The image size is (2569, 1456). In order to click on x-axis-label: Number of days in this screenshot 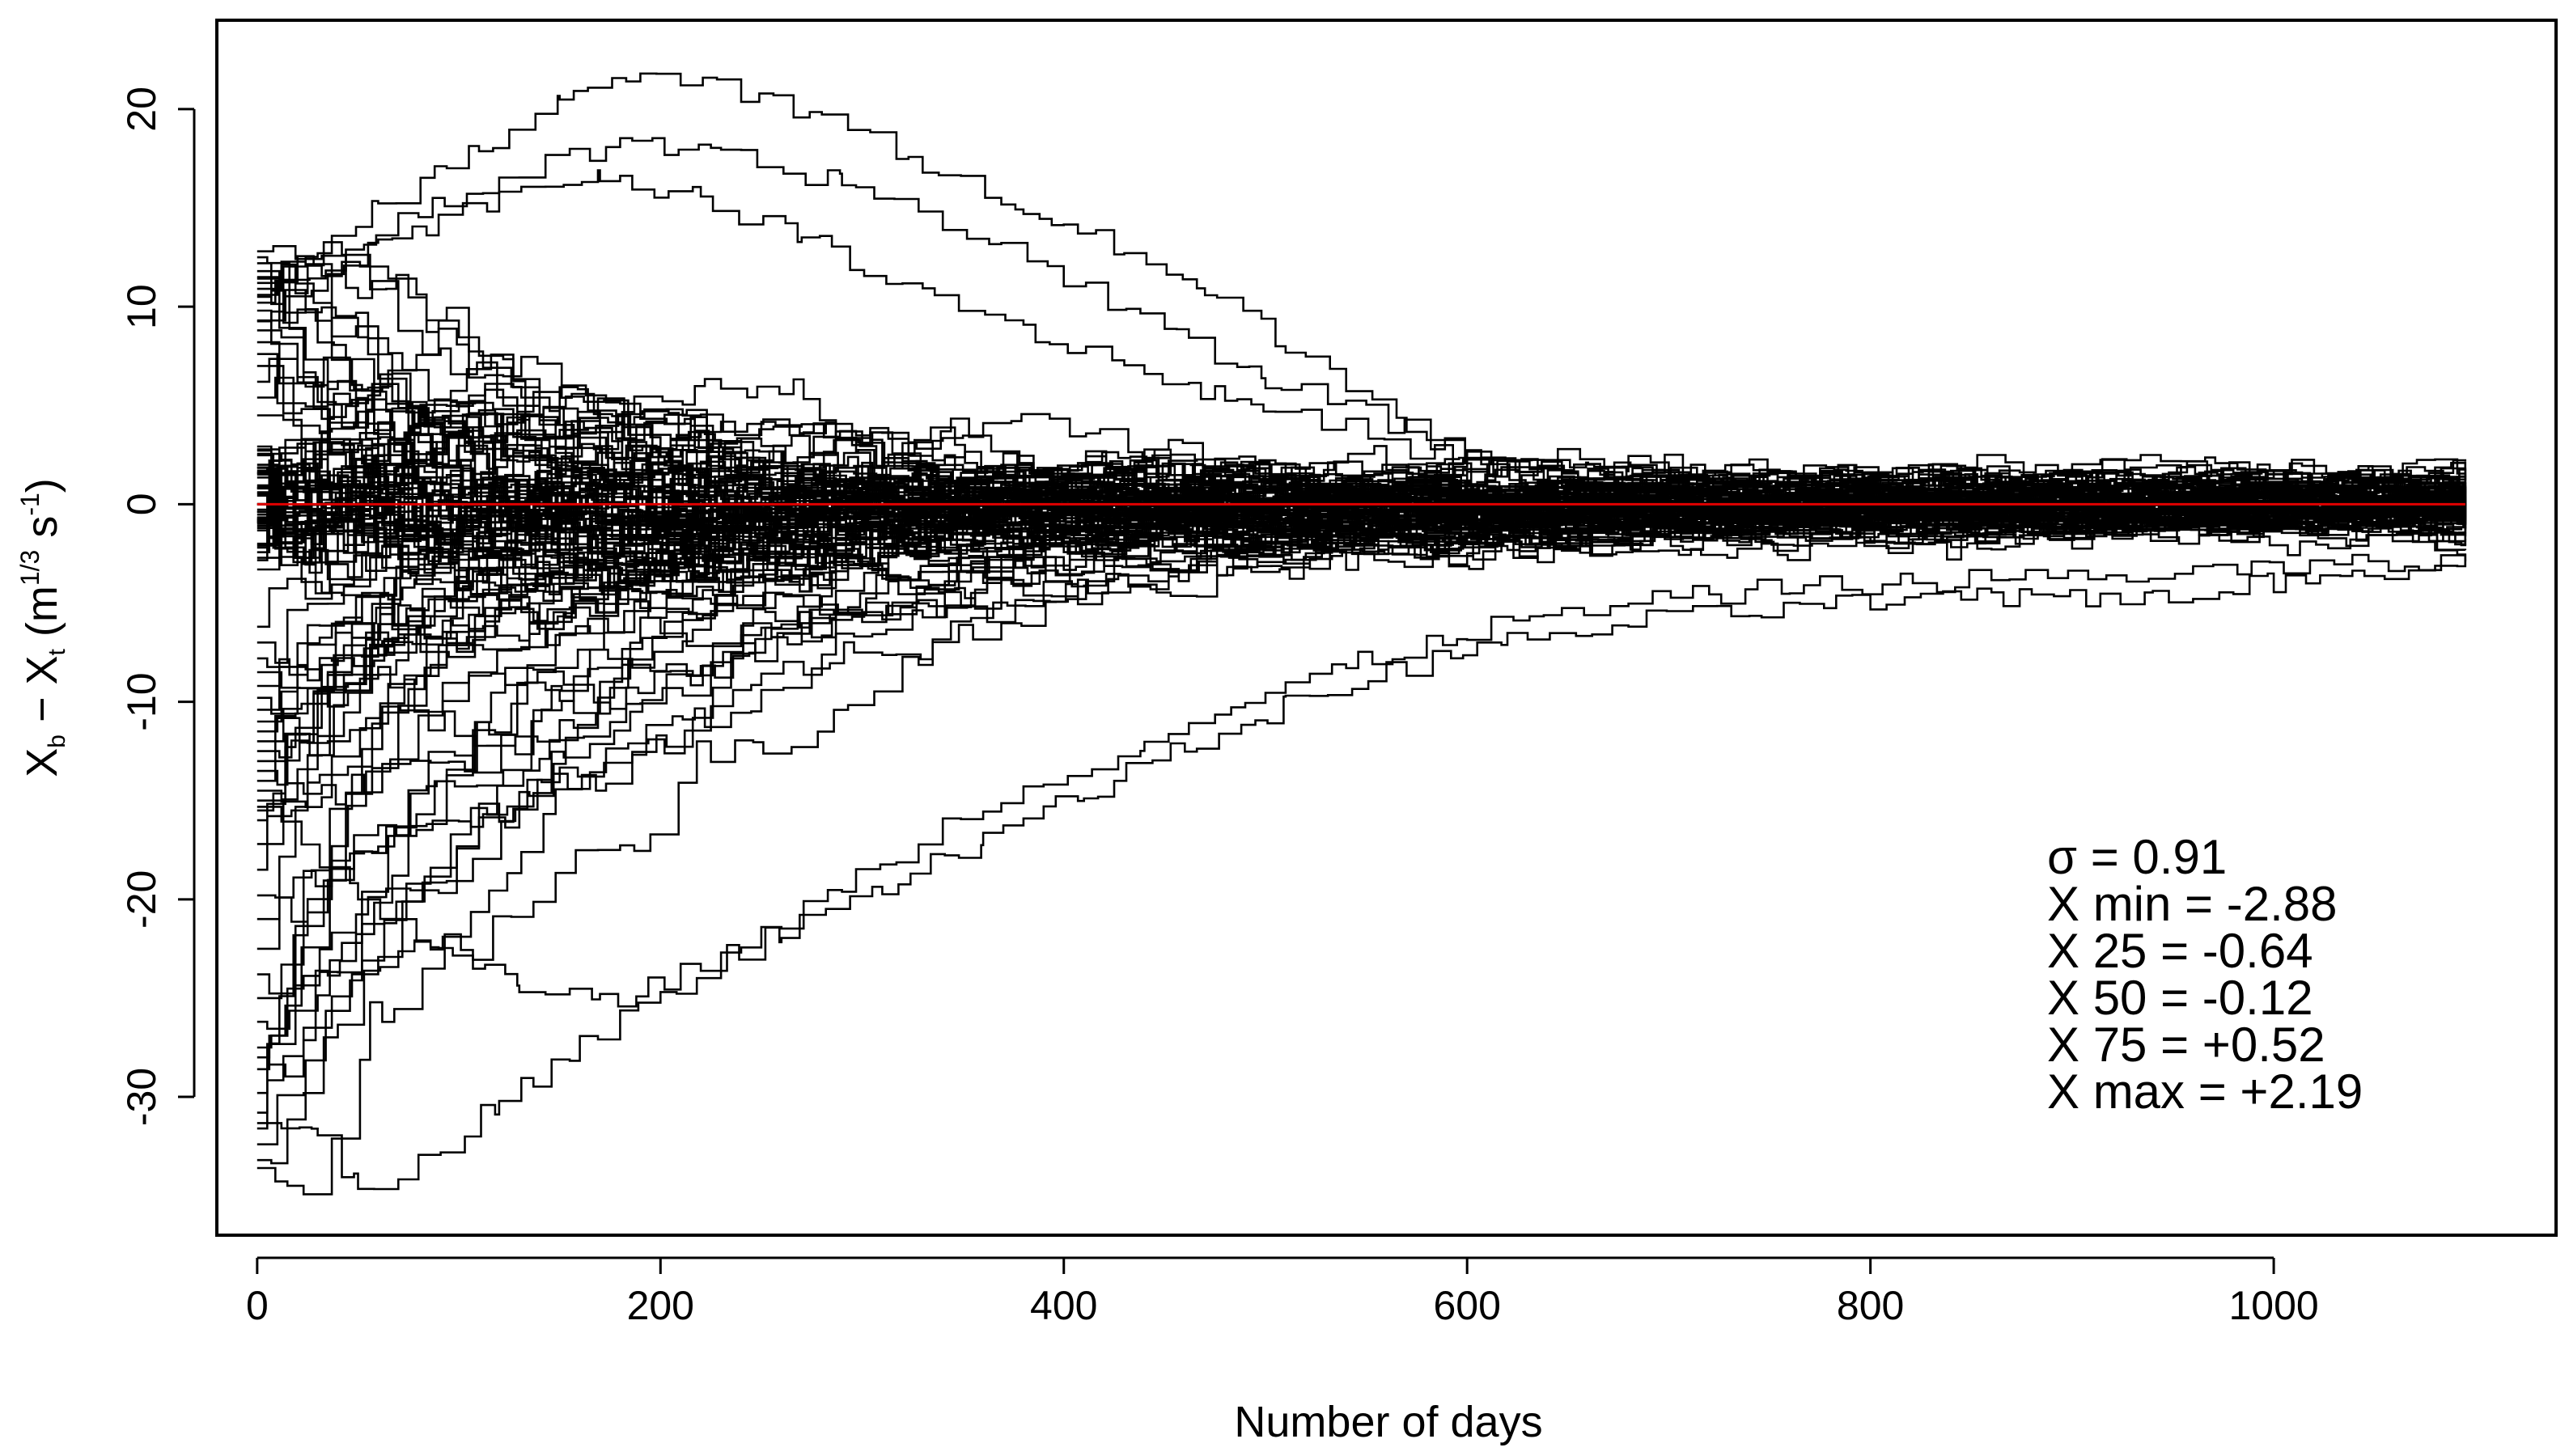, I will do `click(1388, 1422)`.